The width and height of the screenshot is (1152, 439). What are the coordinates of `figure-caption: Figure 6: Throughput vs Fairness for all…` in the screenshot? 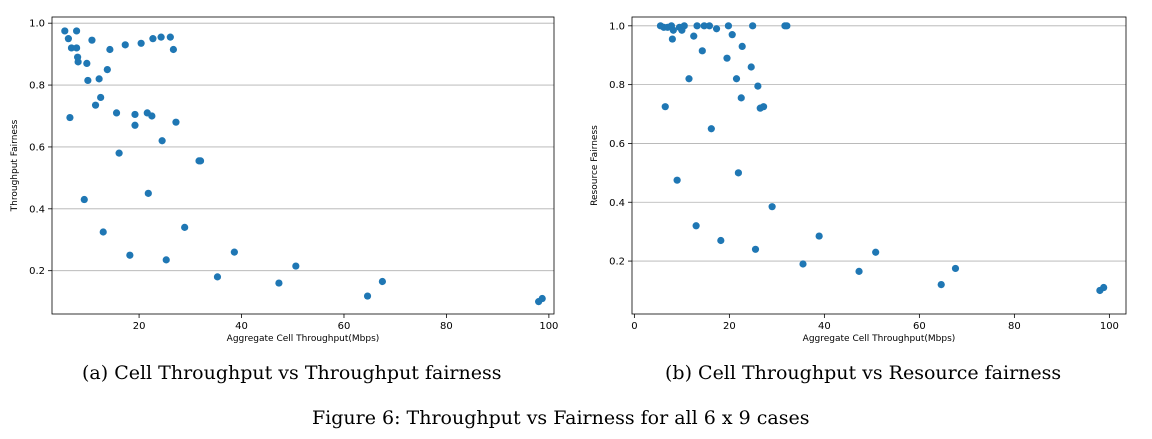 It's located at (561, 418).